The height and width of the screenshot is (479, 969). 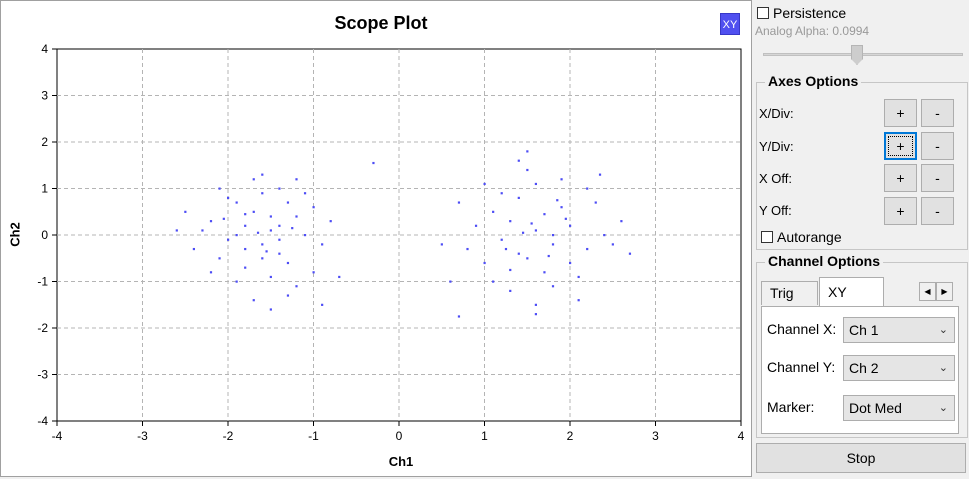 I want to click on y-off-plus-button: +, so click(x=900, y=211).